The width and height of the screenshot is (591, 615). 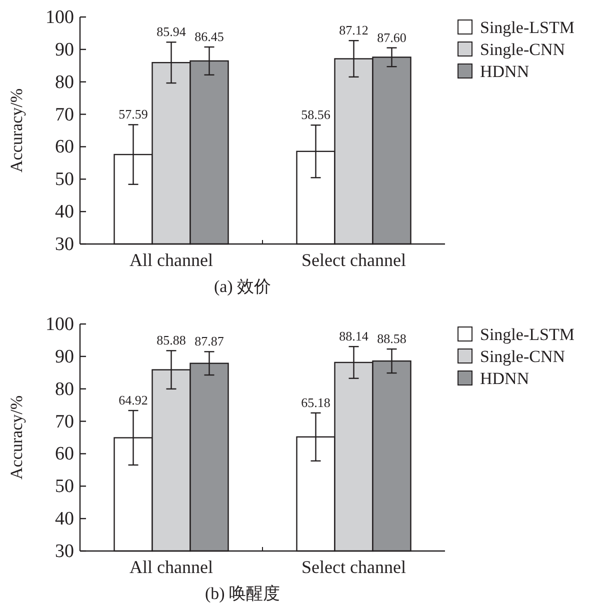 I want to click on data-label: 85.94, so click(x=171, y=32).